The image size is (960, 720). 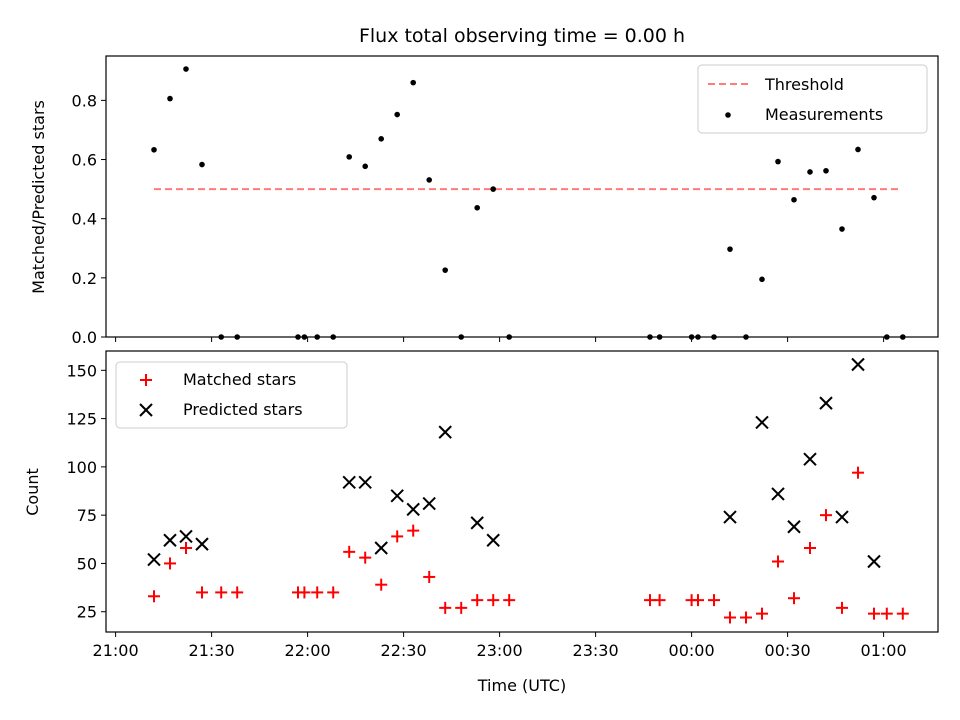 What do you see at coordinates (500, 650) in the screenshot?
I see `x-tick-label: 23:00` at bounding box center [500, 650].